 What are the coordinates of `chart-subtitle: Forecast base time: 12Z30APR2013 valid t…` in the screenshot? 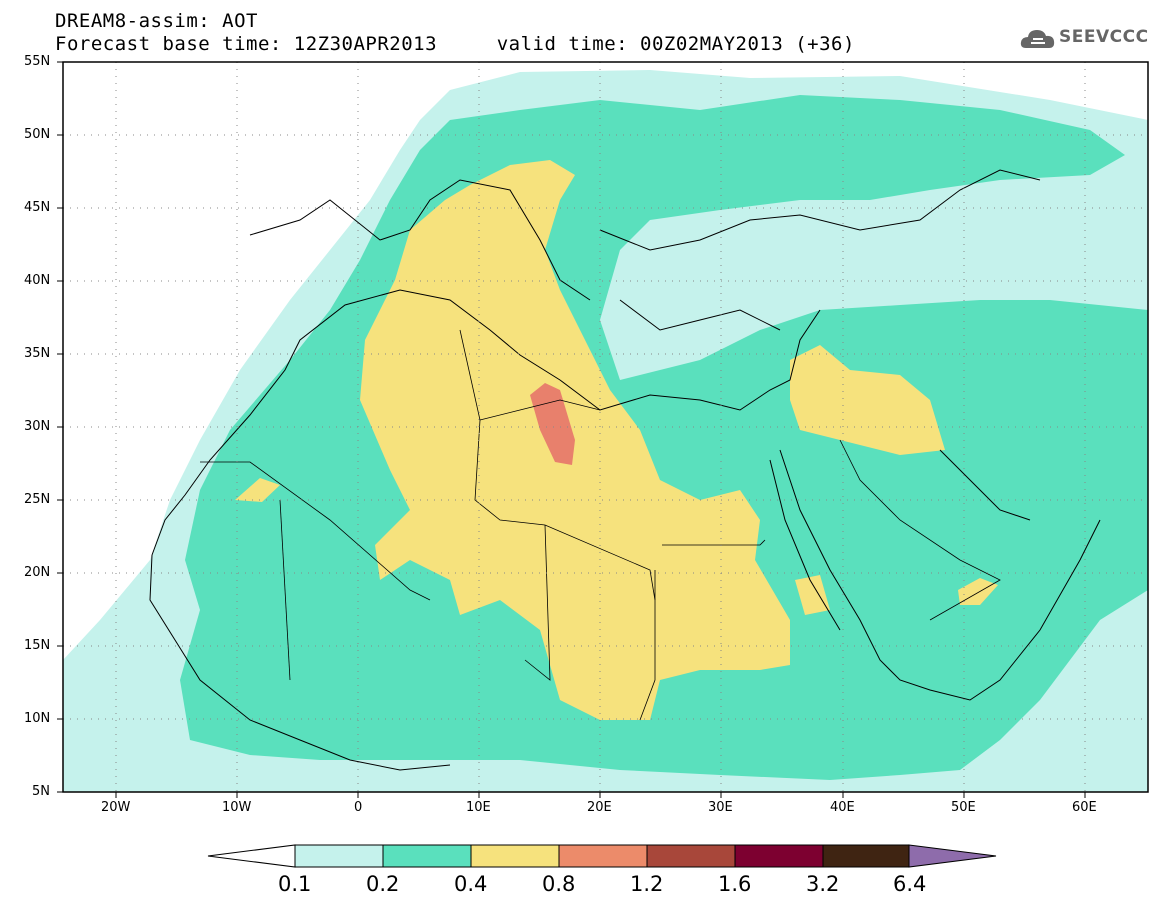 It's located at (455, 44).